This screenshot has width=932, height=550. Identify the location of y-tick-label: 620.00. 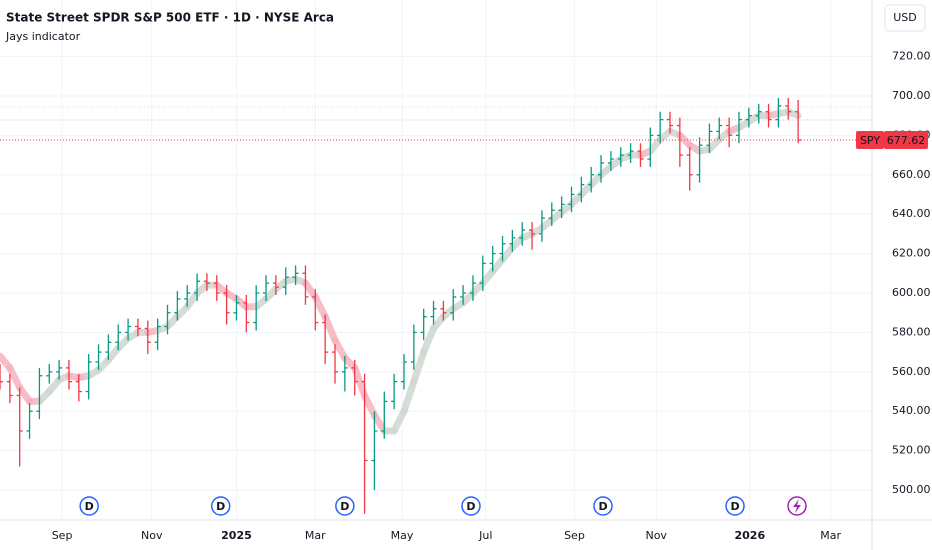
(911, 253).